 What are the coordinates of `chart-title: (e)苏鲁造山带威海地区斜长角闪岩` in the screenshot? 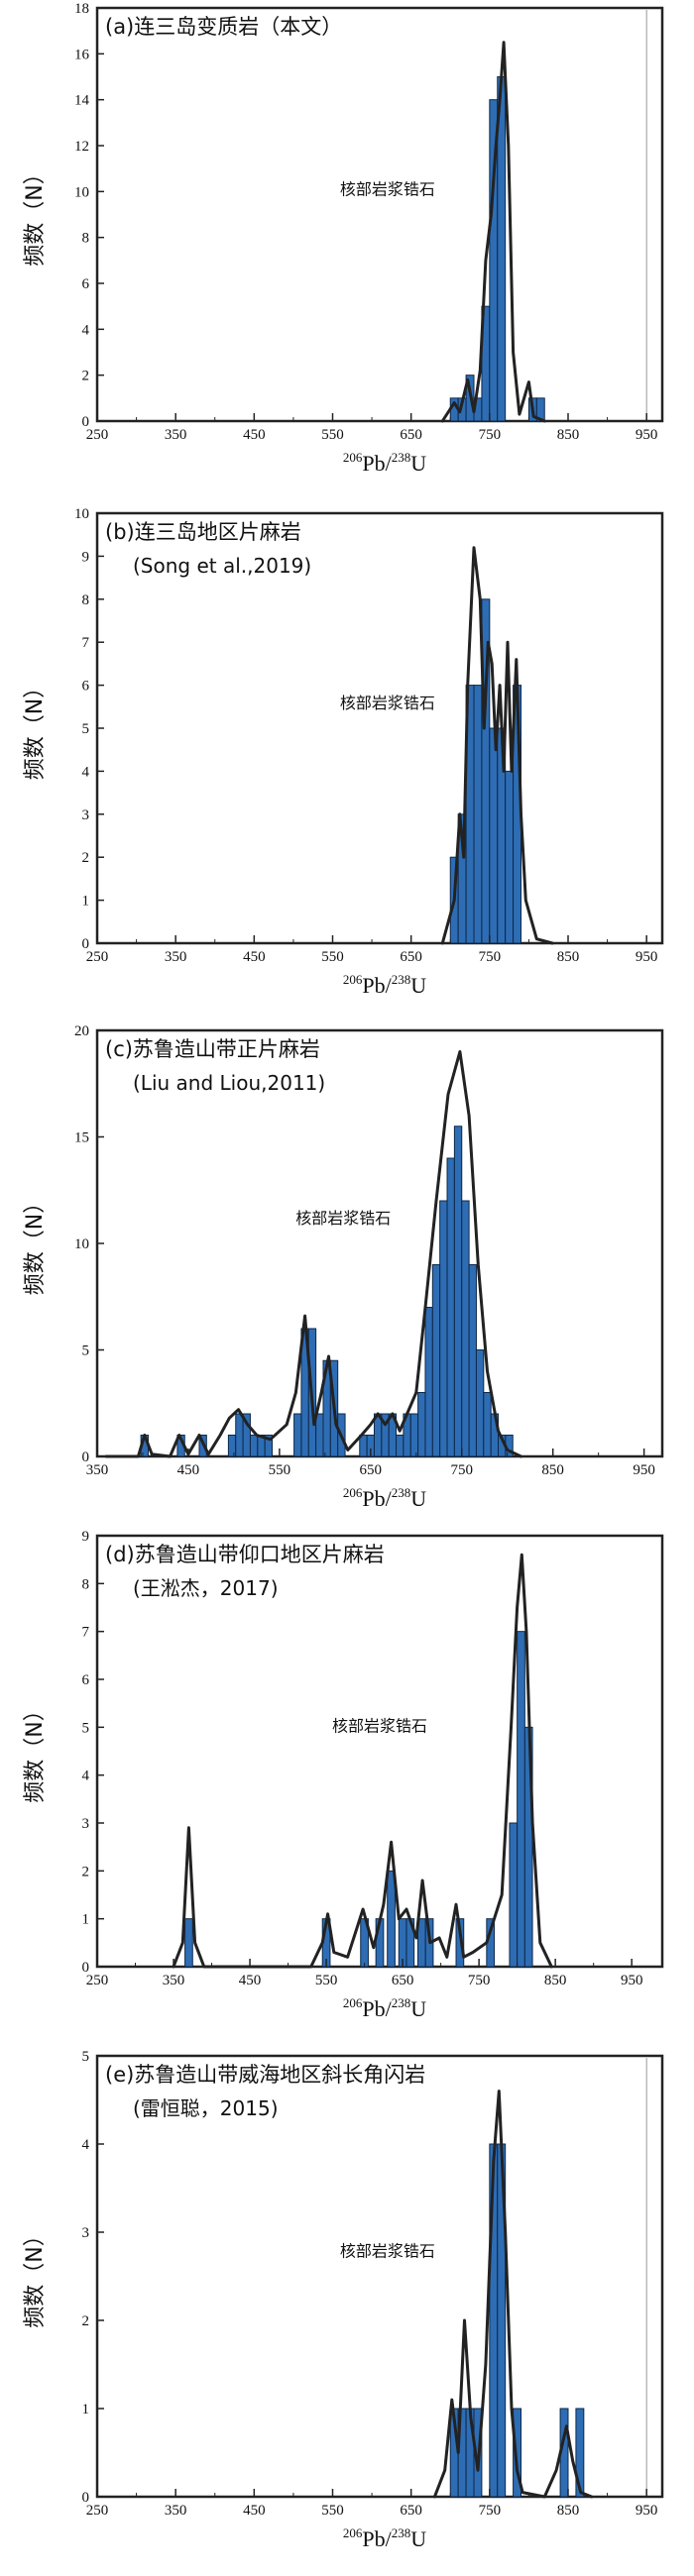 It's located at (265, 2075).